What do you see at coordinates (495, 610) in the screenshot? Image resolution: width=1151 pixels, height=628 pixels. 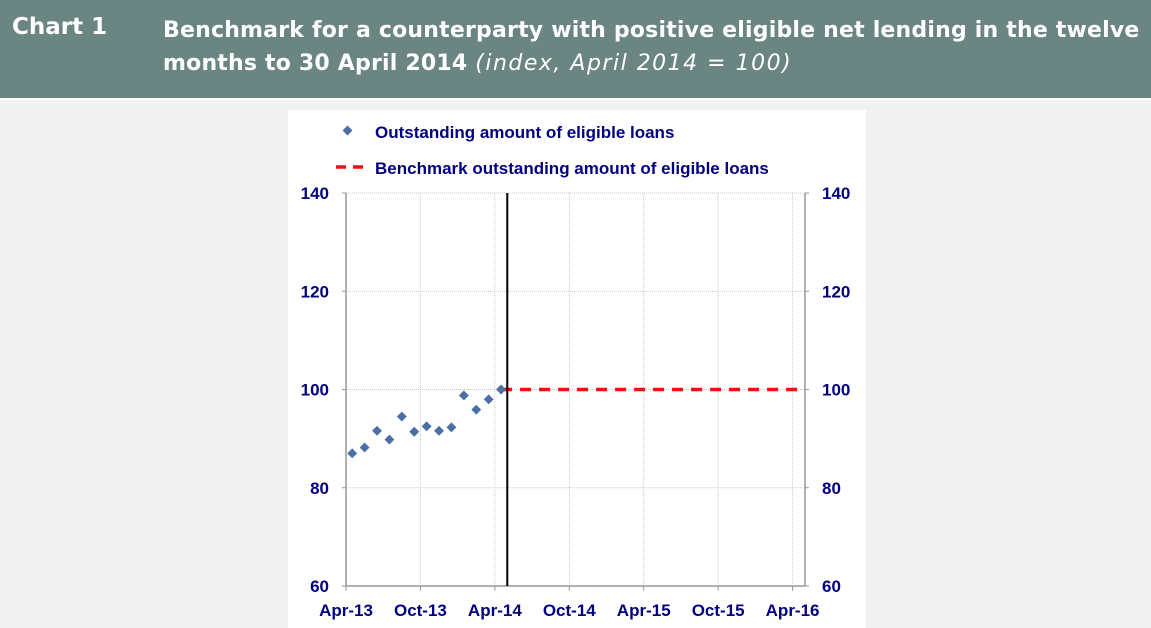 I see `x-tick-label: Apr-14` at bounding box center [495, 610].